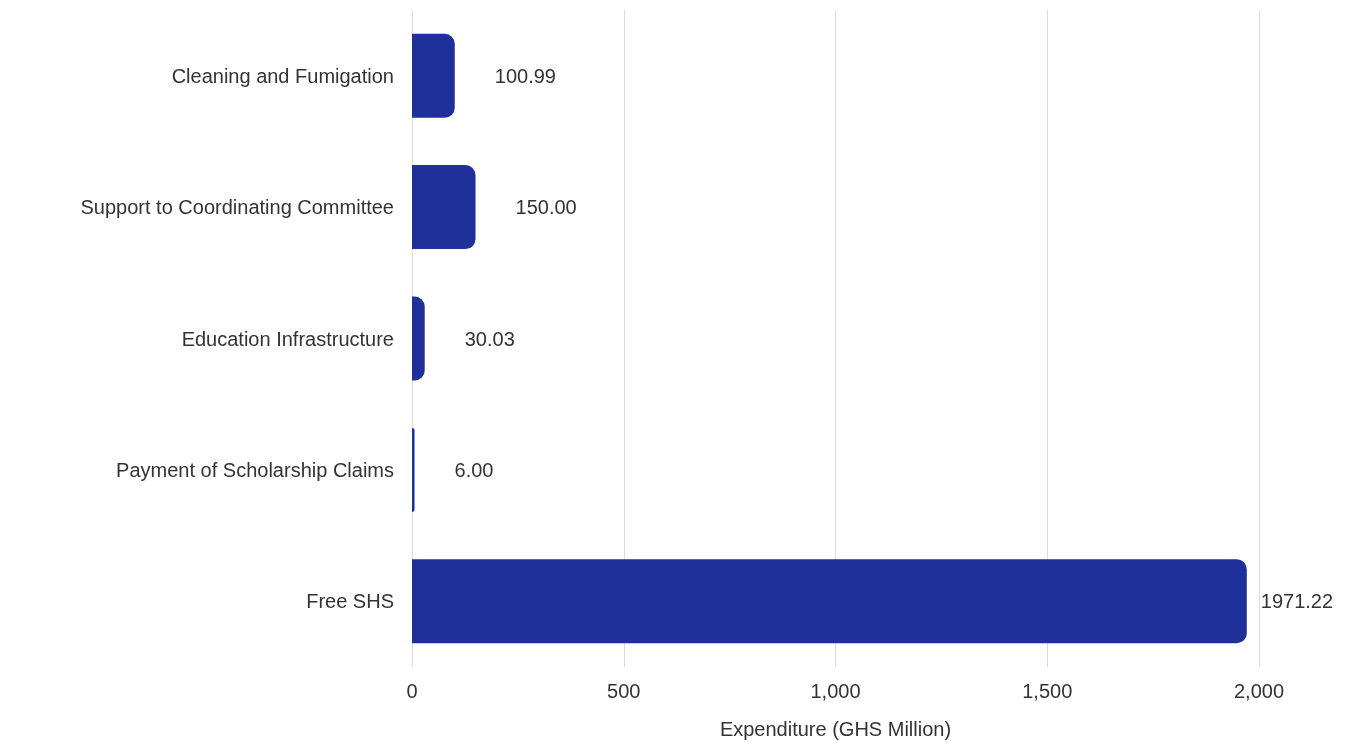 The width and height of the screenshot is (1355, 753). What do you see at coordinates (474, 469) in the screenshot?
I see `data-label: 6.00` at bounding box center [474, 469].